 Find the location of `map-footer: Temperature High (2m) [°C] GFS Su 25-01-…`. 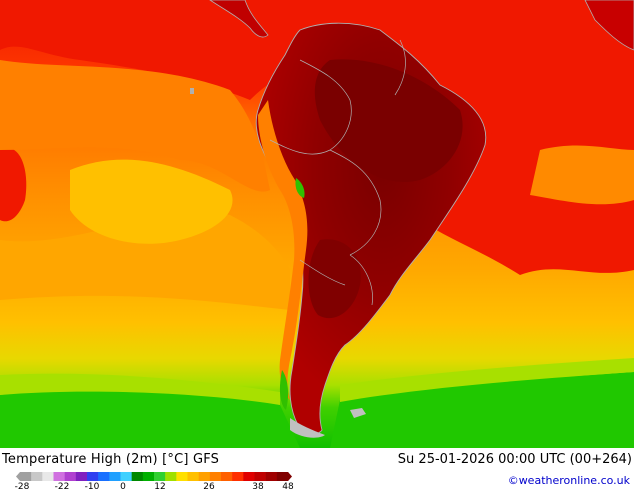

map-footer: Temperature High (2m) [°C] GFS Su 25-01-… is located at coordinates (317, 470).